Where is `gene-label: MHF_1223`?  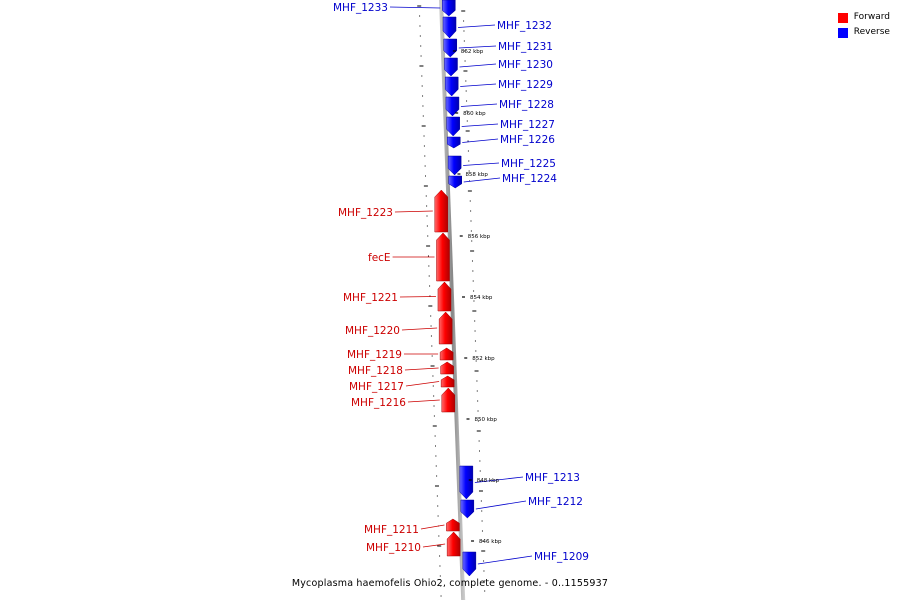
gene-label: MHF_1223 is located at coordinates (365, 213).